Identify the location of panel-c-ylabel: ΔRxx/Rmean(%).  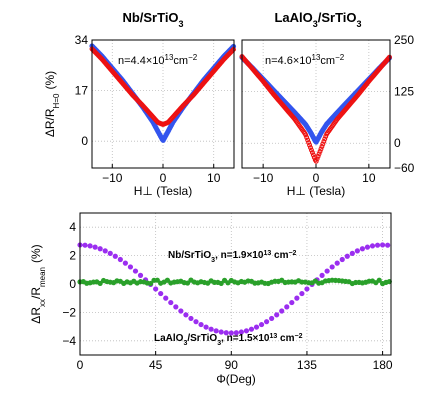
(38, 283).